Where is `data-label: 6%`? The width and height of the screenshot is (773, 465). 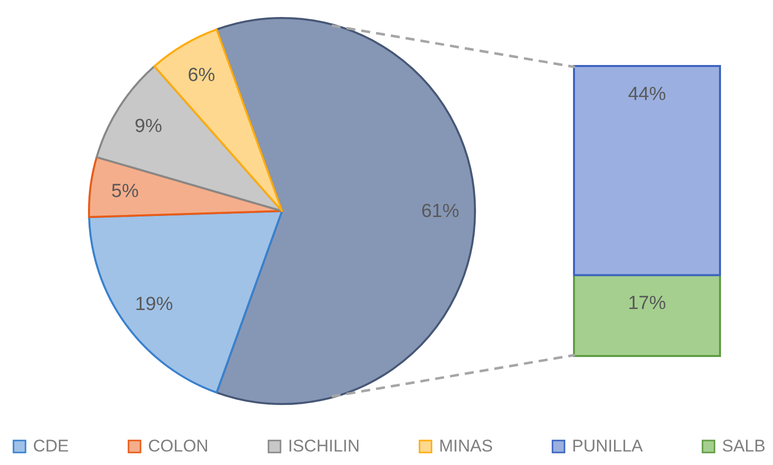
data-label: 6% is located at coordinates (202, 75).